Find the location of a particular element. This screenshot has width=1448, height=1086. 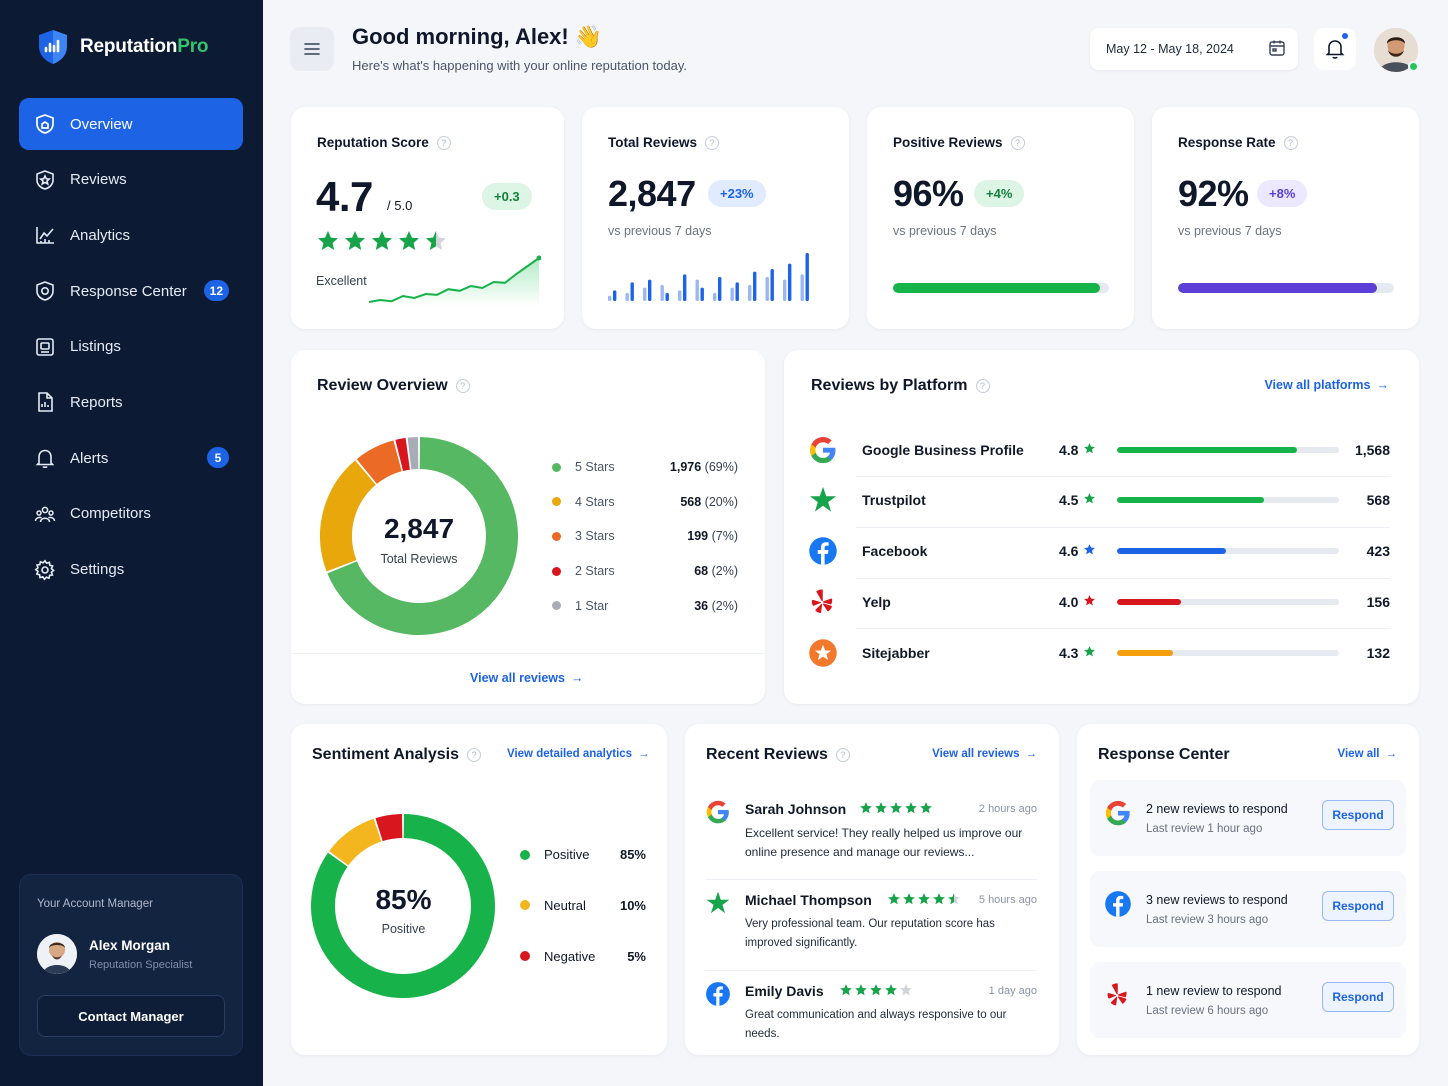

brand-logo: ReputationPro is located at coordinates (122, 47).